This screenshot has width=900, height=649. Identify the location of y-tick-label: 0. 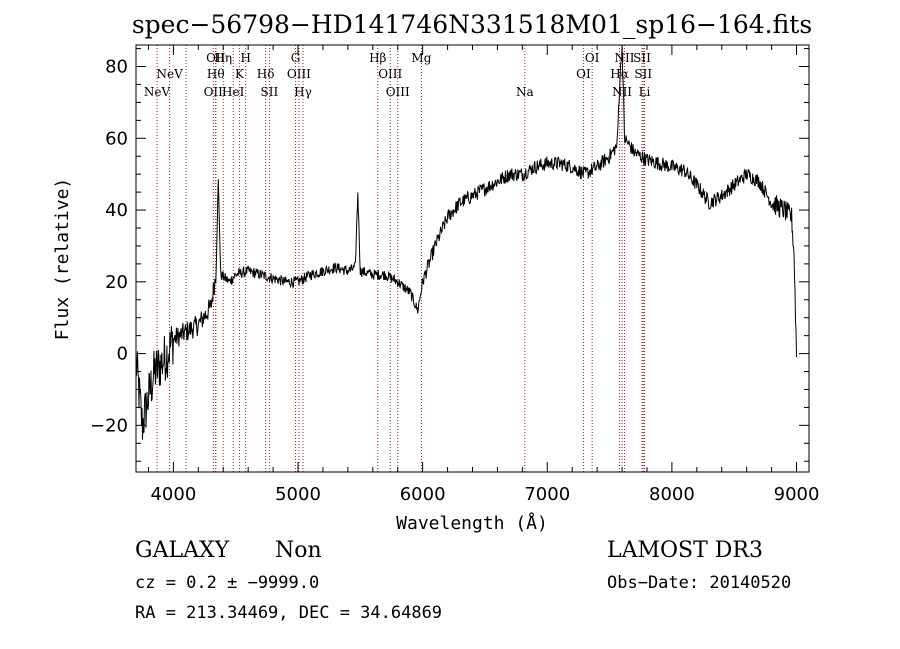
(122, 354).